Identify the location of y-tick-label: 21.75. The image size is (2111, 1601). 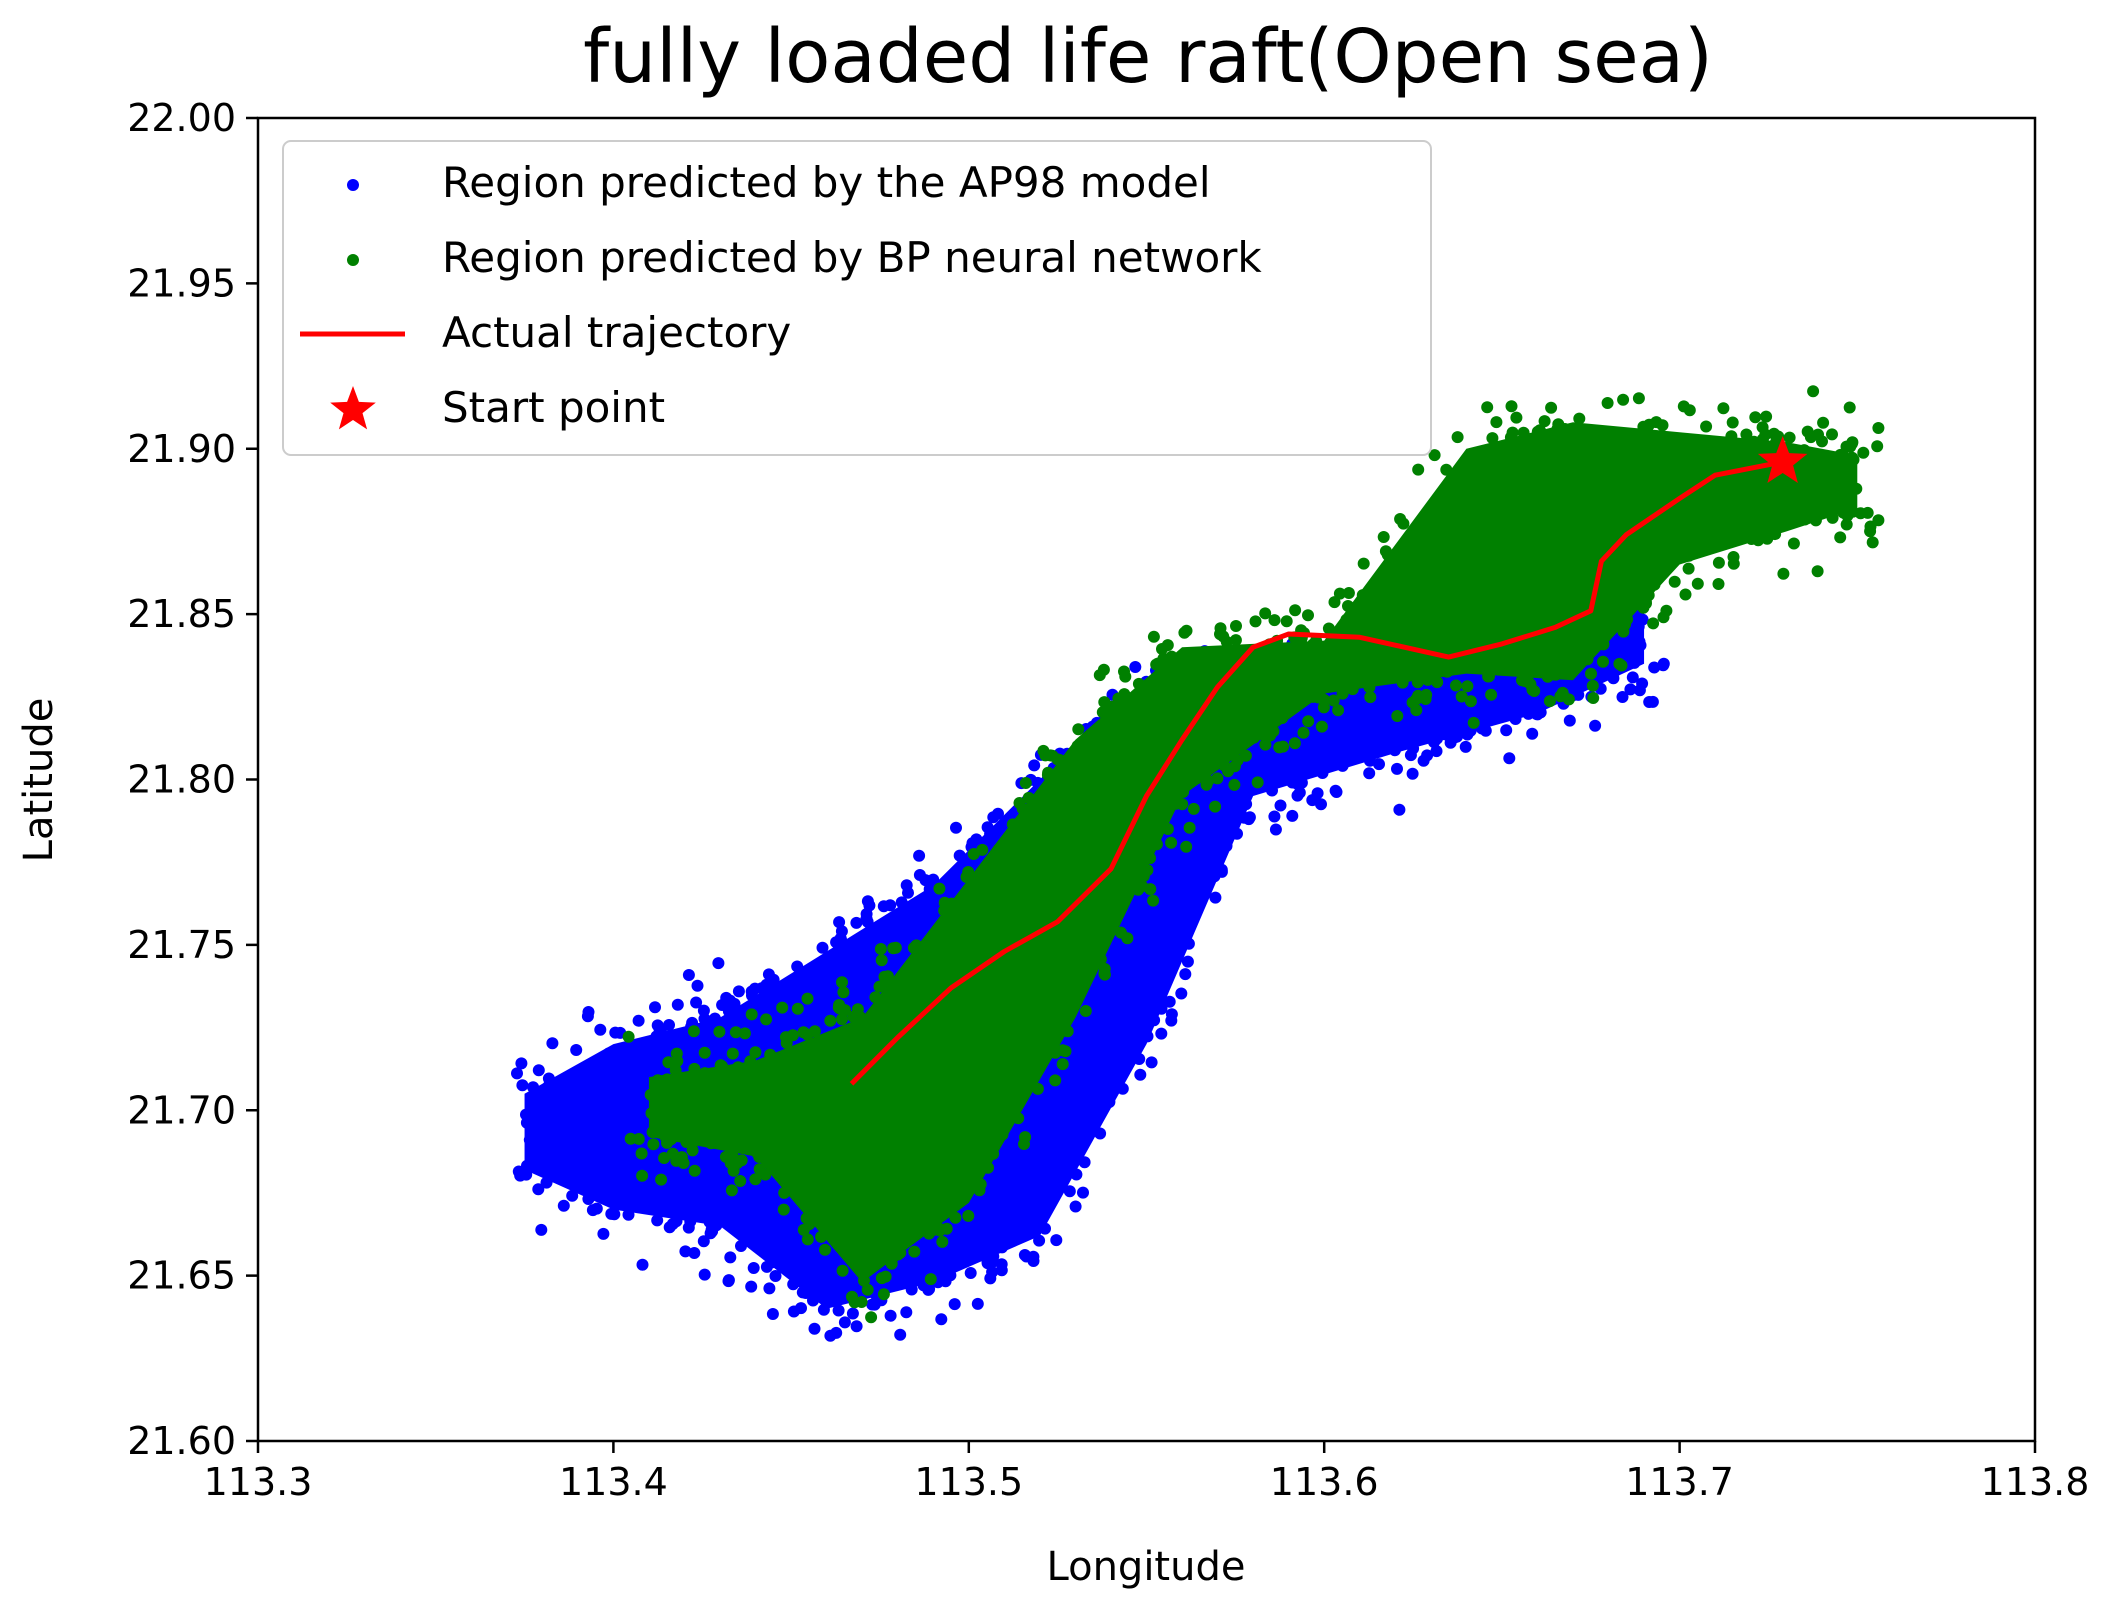
(181, 945).